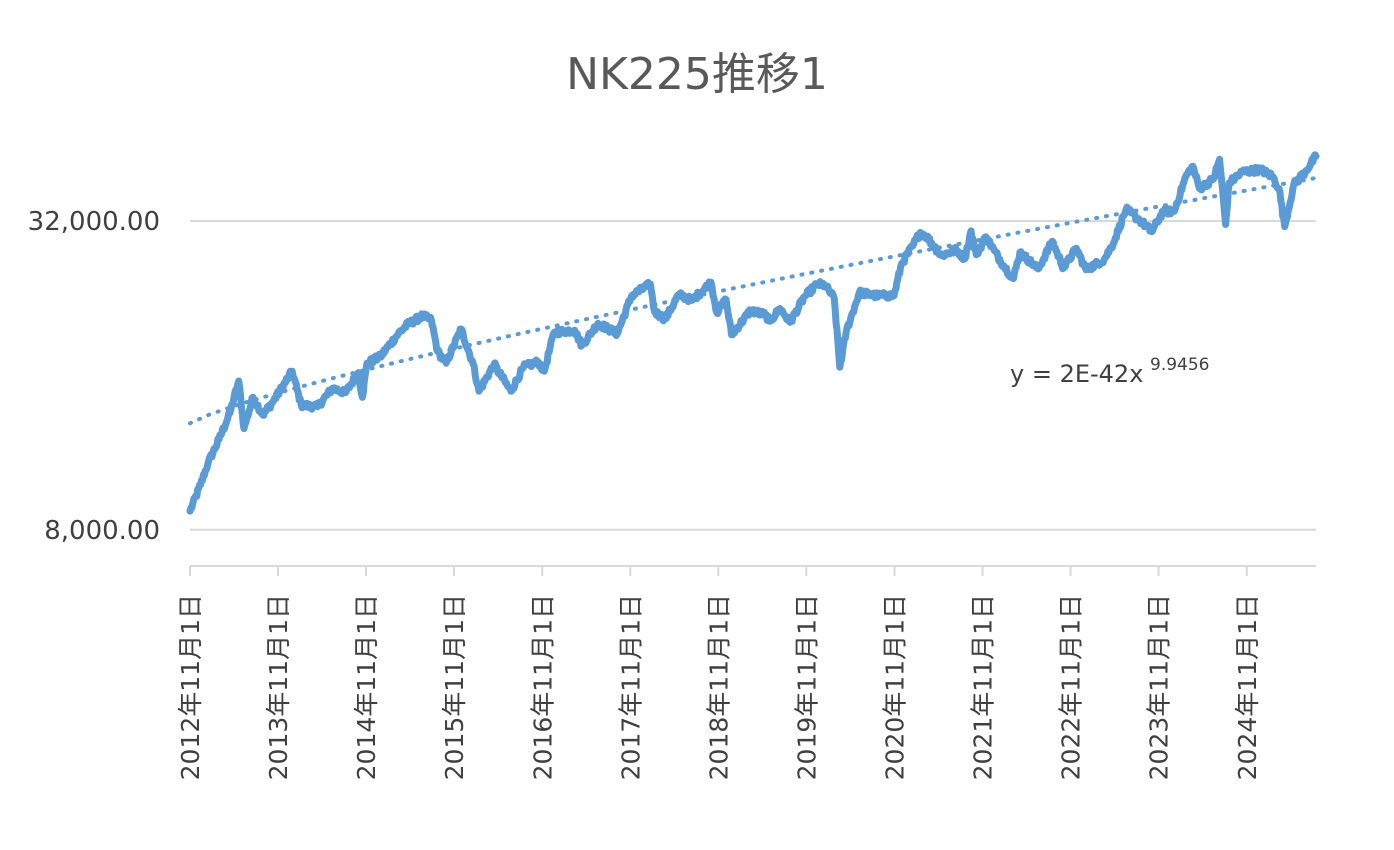 Image resolution: width=1394 pixels, height=850 pixels. I want to click on trendline-exponent: 9.9456, so click(1179, 365).